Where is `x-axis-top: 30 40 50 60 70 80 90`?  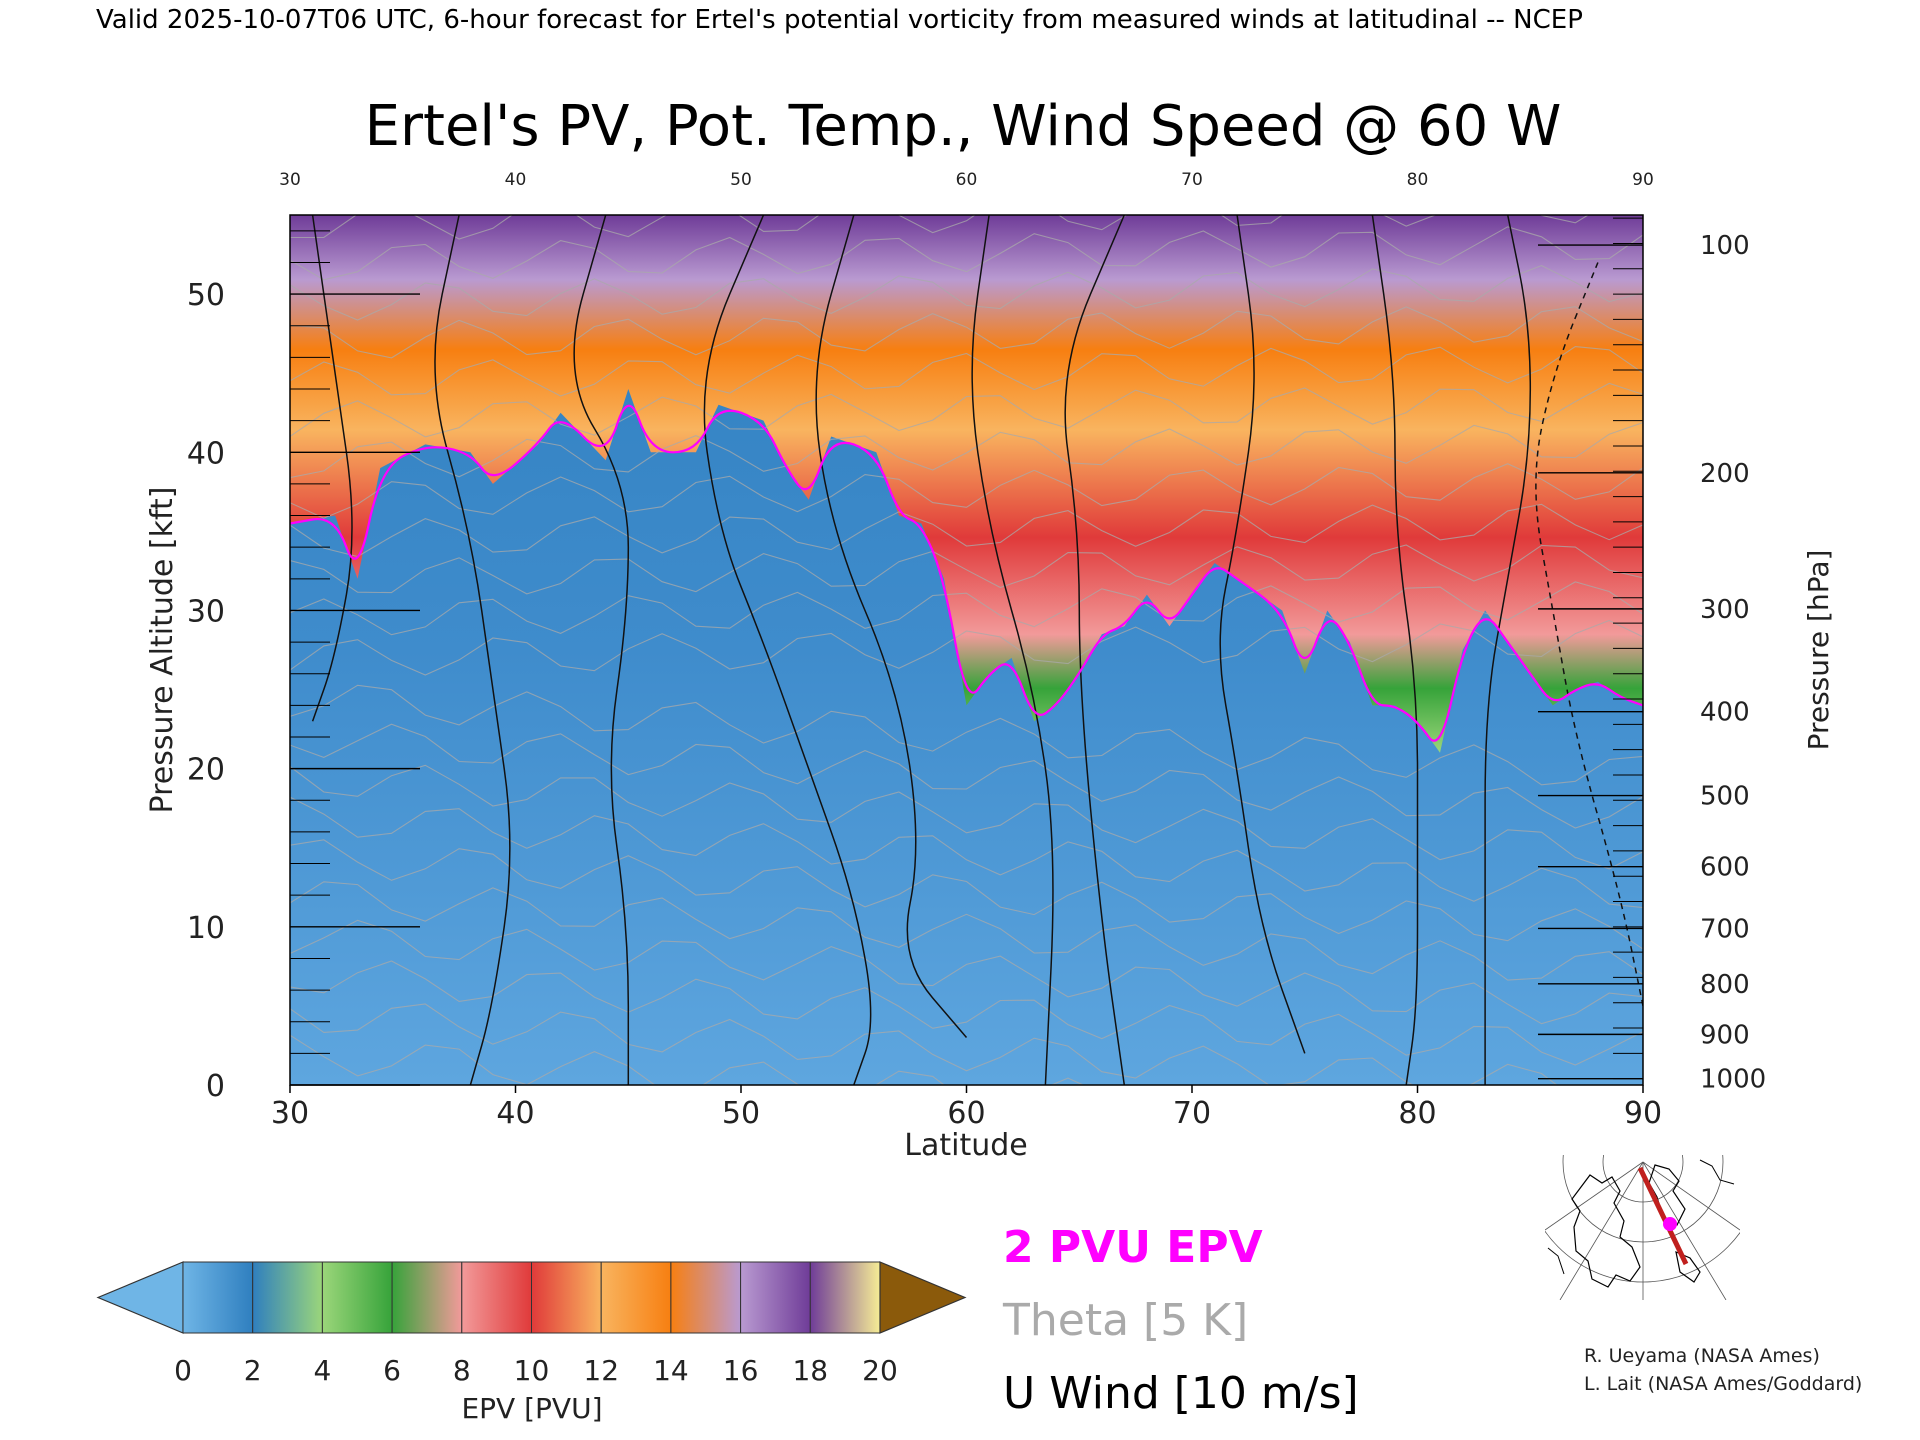
x-axis-top: 30 40 50 60 70 80 90 is located at coordinates (966, 180).